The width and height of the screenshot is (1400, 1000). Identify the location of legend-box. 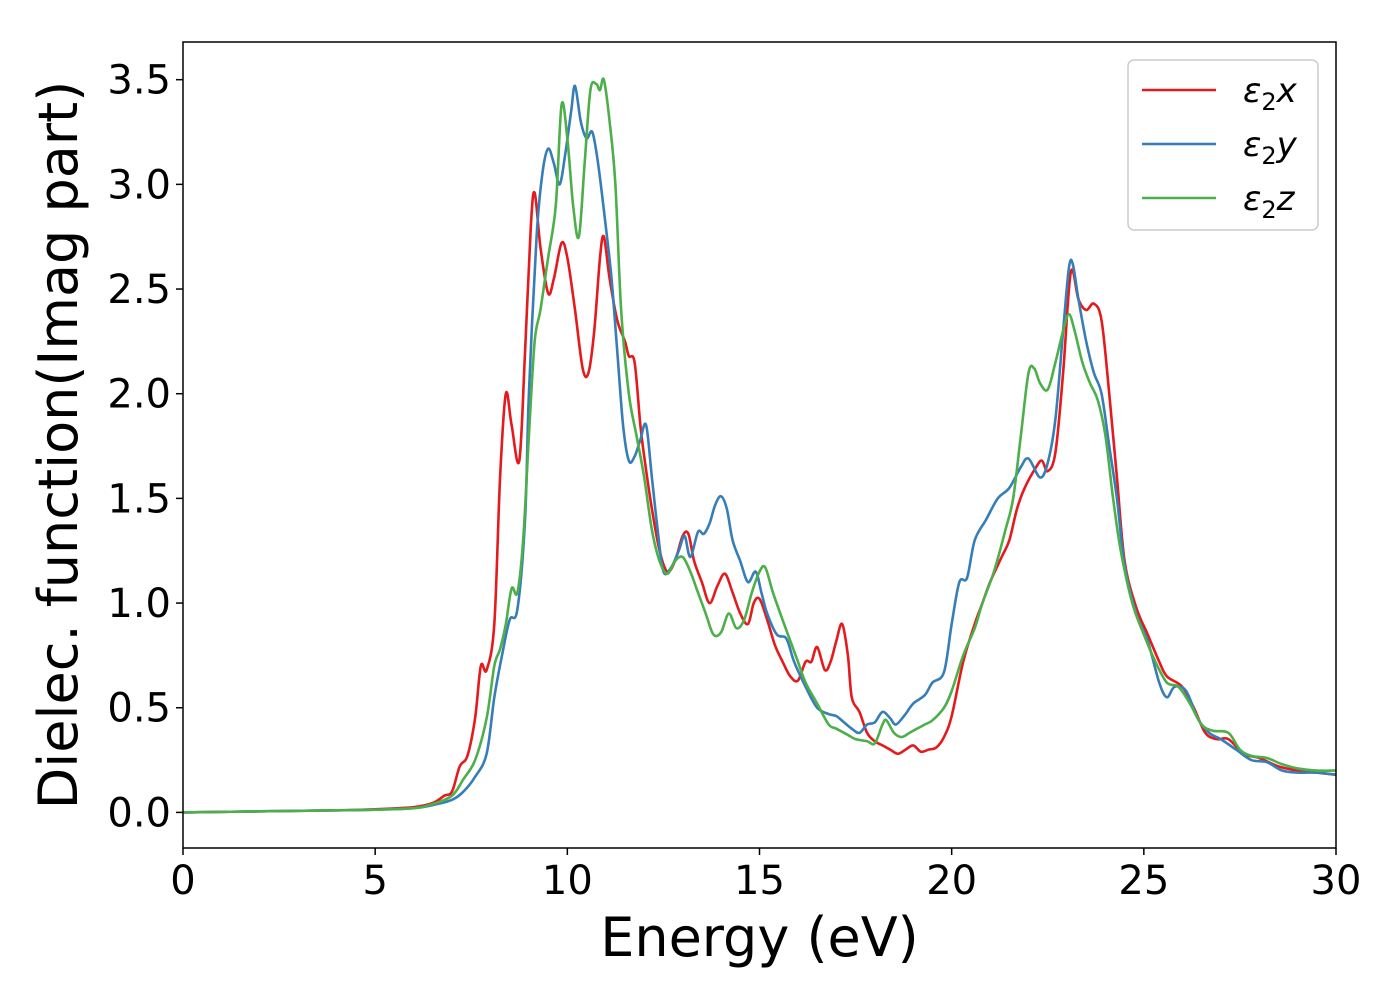
(1223, 145).